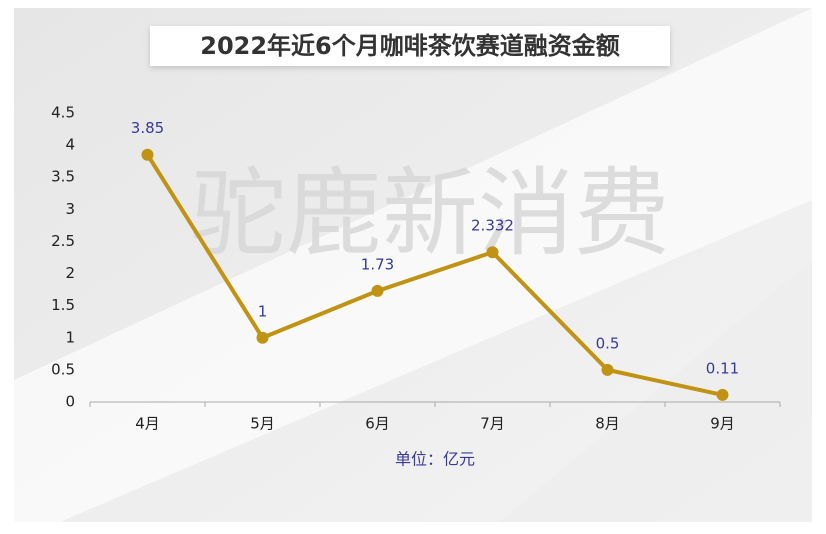 The width and height of the screenshot is (826, 534). What do you see at coordinates (63, 113) in the screenshot?
I see `y-tick-label: 4.5` at bounding box center [63, 113].